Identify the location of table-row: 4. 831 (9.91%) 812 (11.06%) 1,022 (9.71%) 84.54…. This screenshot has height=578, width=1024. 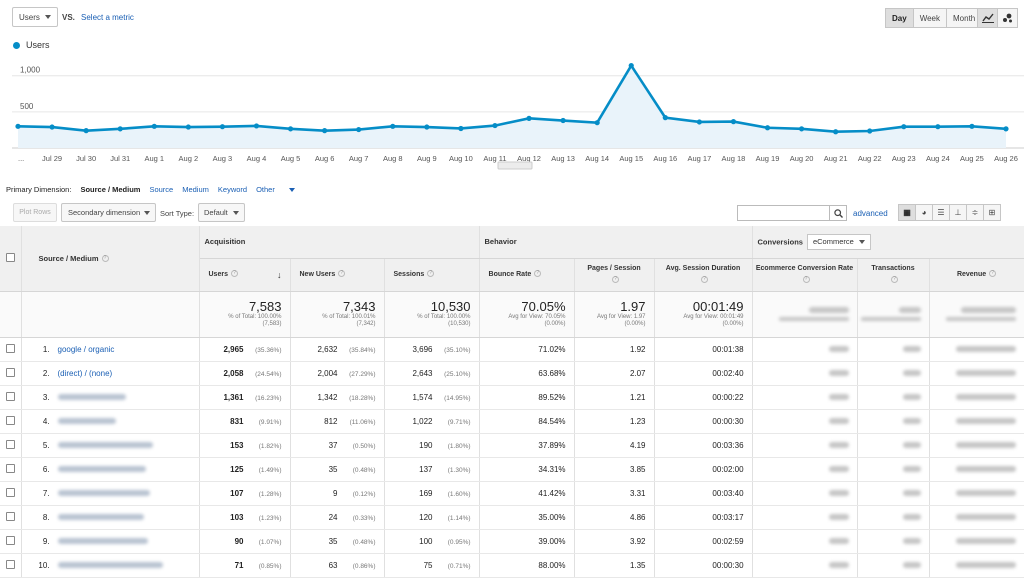
(512, 421).